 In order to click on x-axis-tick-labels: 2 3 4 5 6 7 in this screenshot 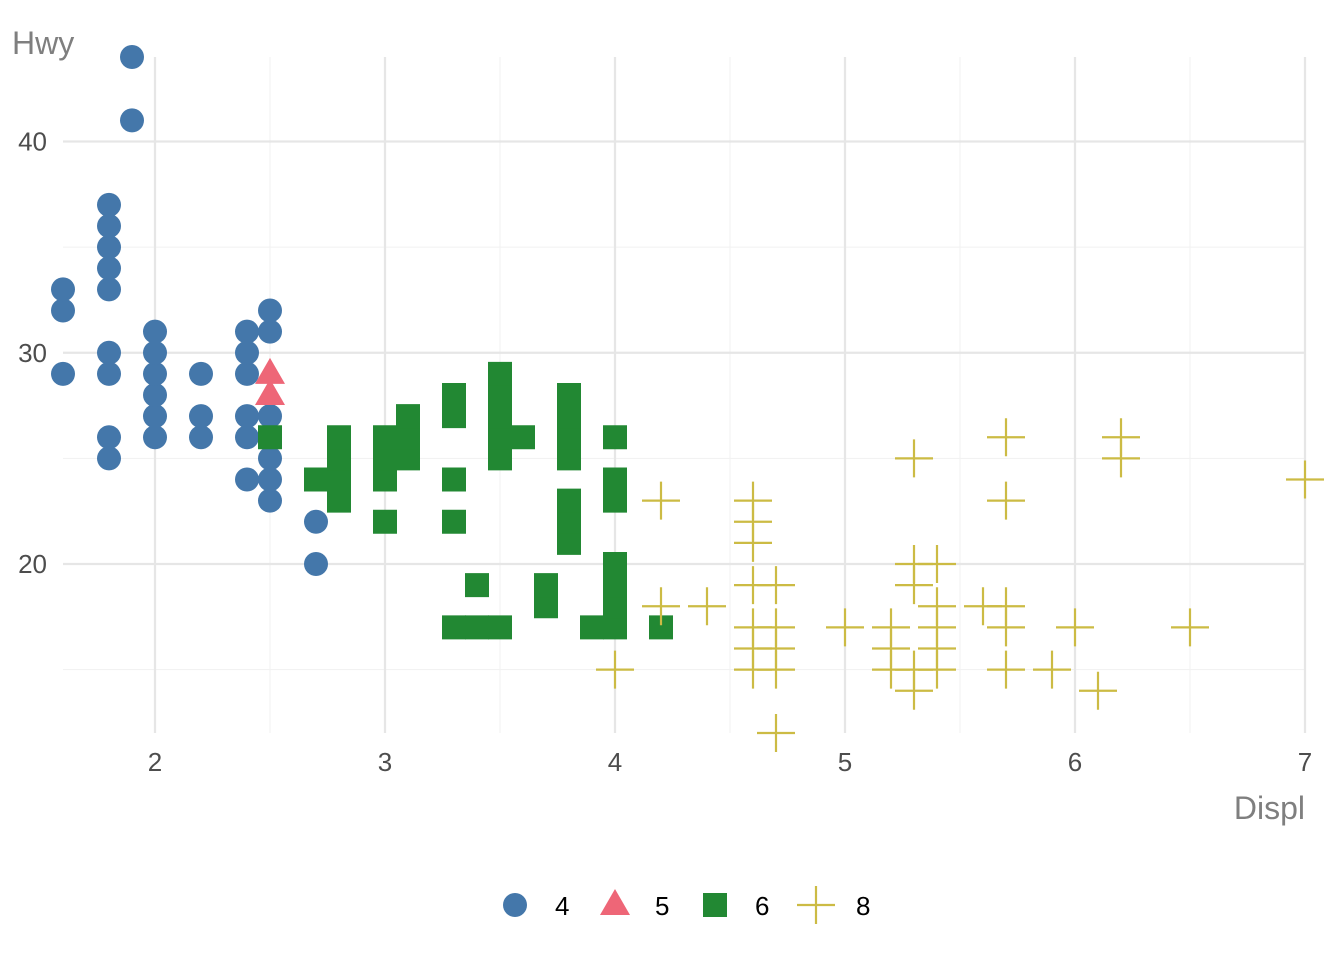, I will do `click(730, 762)`.